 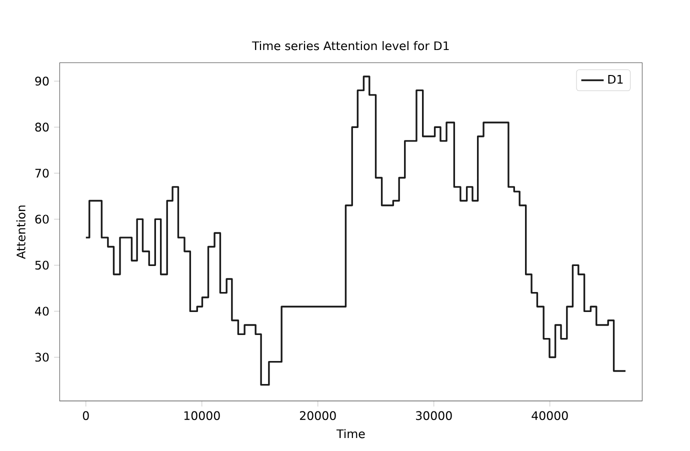 I want to click on y-tick-label: 60, so click(x=42, y=219).